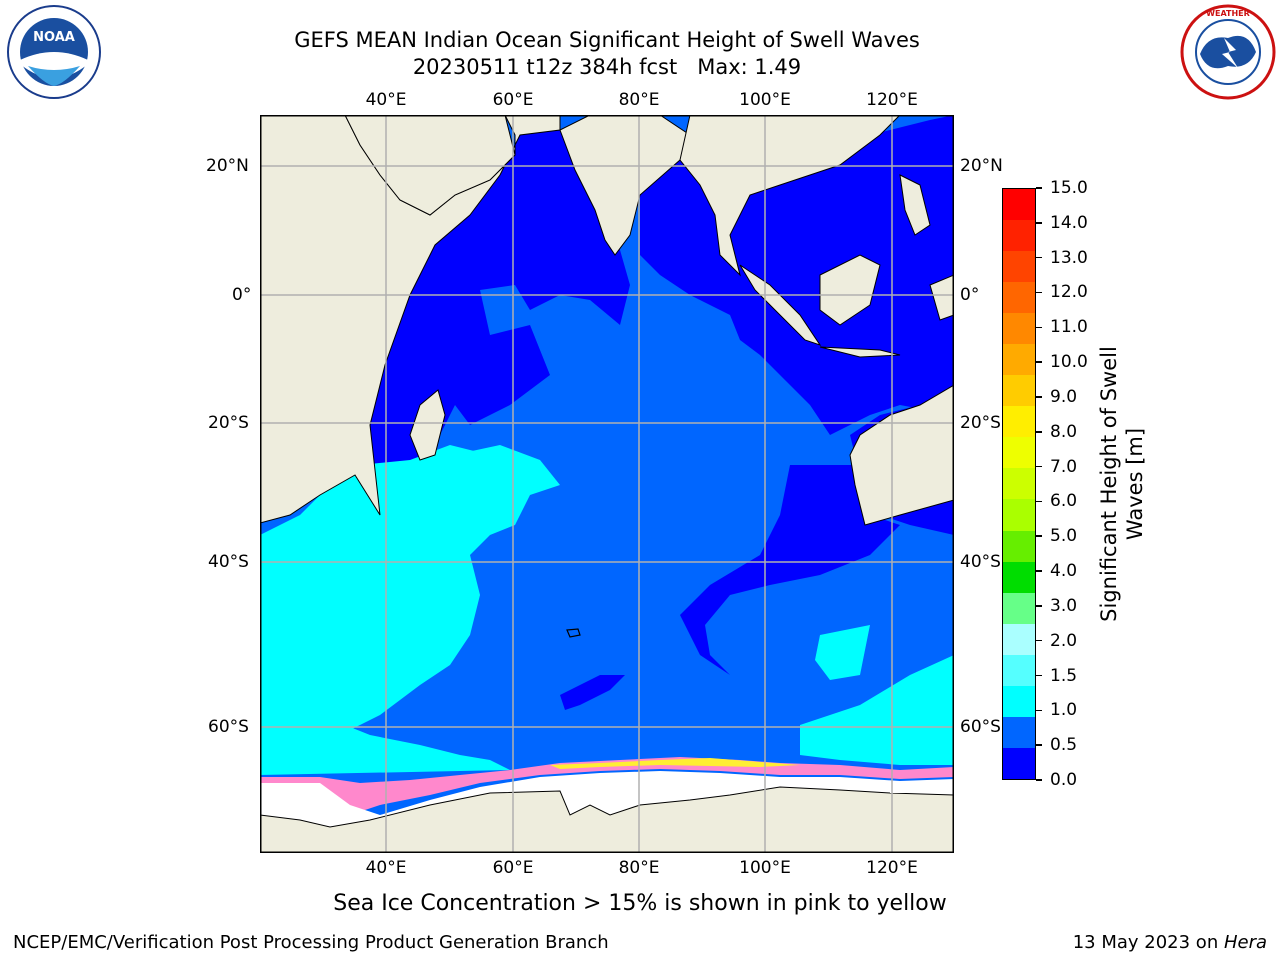  I want to click on lon-label-top: 60°E, so click(513, 100).